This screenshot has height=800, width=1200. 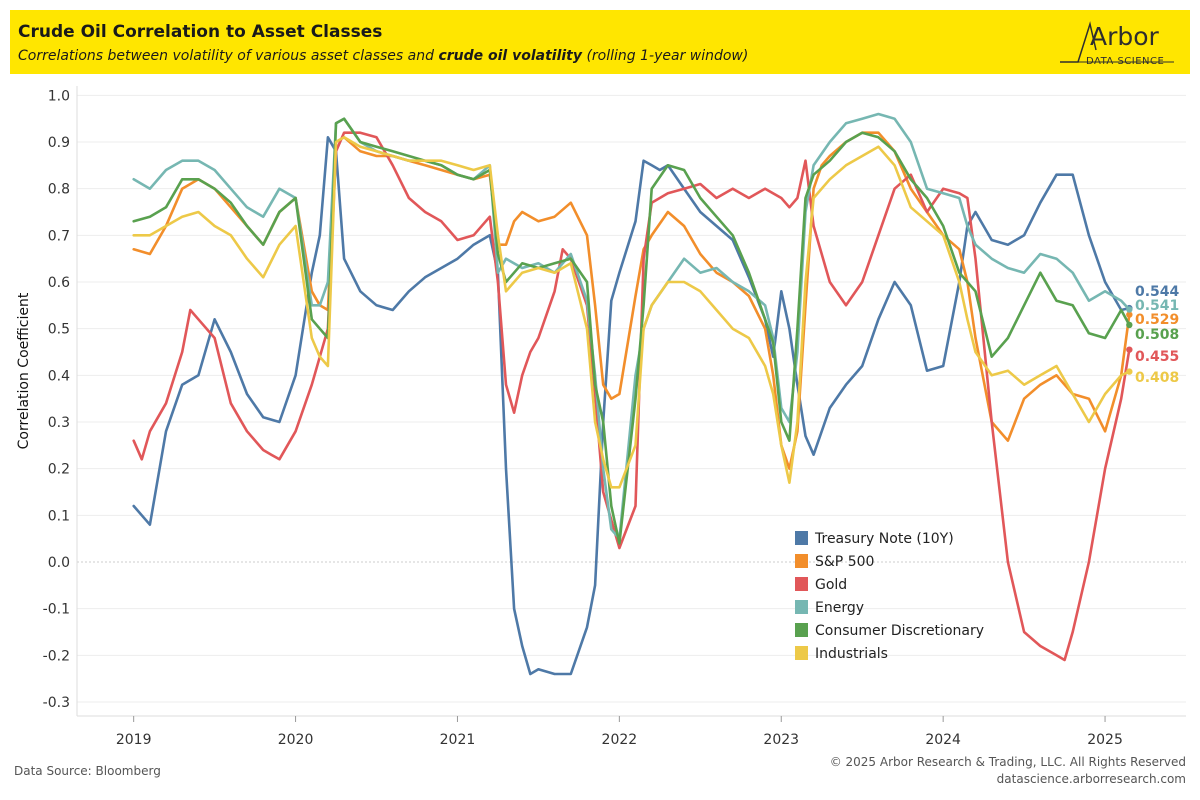 I want to click on logo-subtitle: DATA SCIENCE, so click(x=1125, y=61).